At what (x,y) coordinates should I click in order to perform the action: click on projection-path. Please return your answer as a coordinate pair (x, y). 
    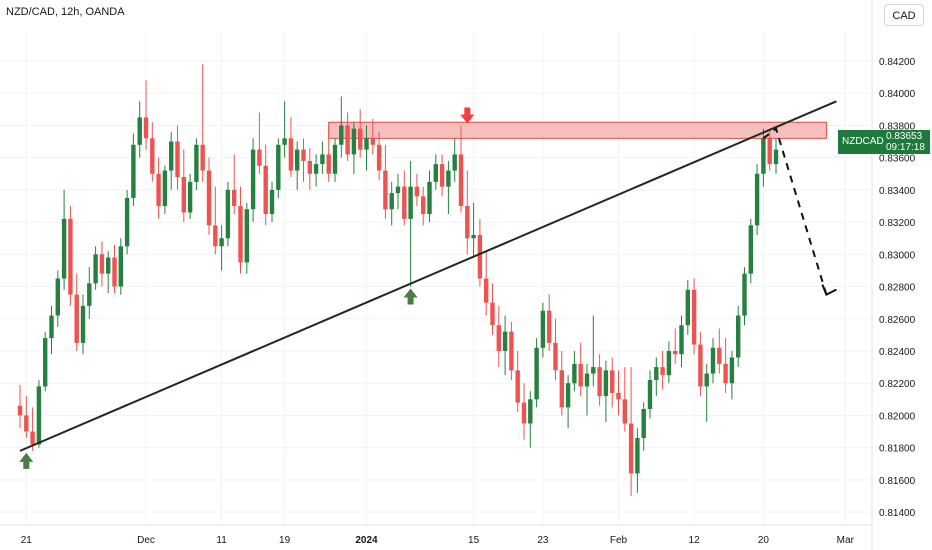
    Looking at the image, I should click on (795, 210).